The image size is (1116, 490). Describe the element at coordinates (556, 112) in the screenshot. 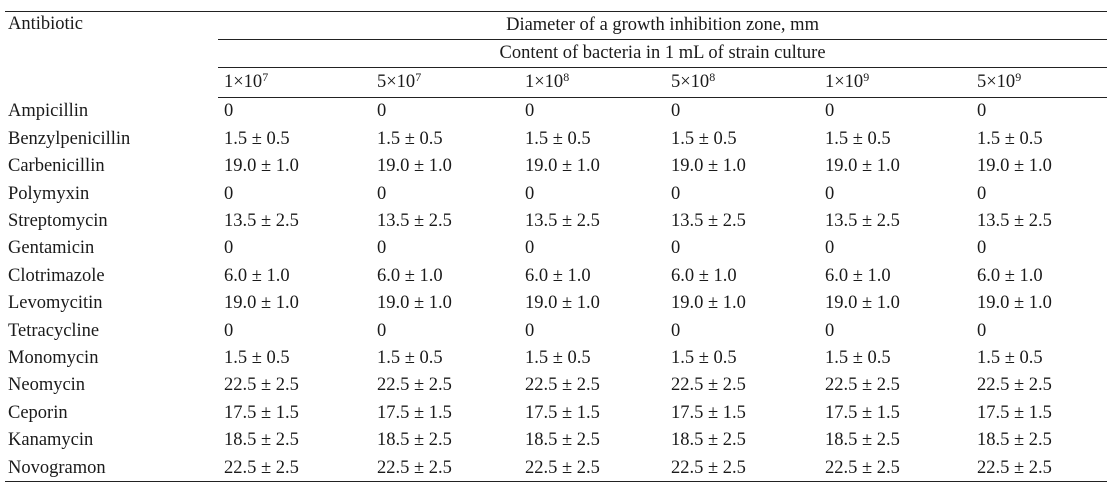

I see `table-row: Ampicillin 0 0 0 0 0 0` at that location.